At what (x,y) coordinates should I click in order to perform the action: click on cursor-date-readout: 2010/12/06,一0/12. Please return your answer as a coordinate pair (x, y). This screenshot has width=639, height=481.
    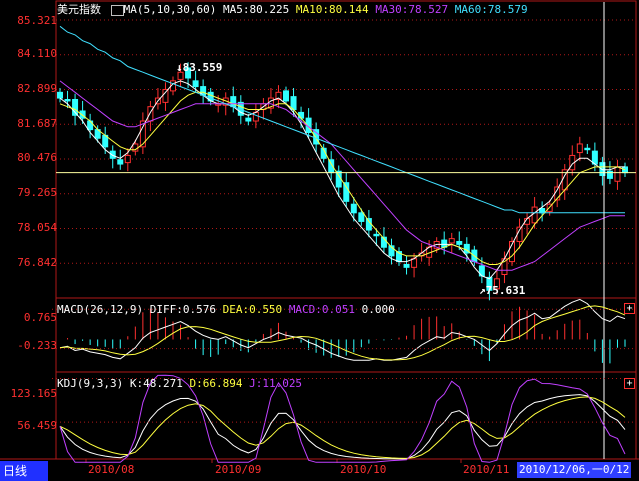
    Looking at the image, I should click on (574, 470).